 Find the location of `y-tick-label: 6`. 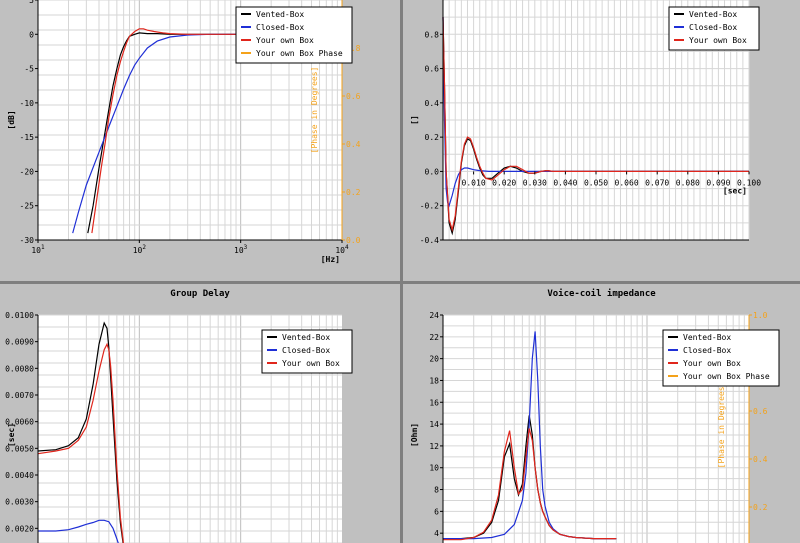

y-tick-label: 6 is located at coordinates (436, 511).